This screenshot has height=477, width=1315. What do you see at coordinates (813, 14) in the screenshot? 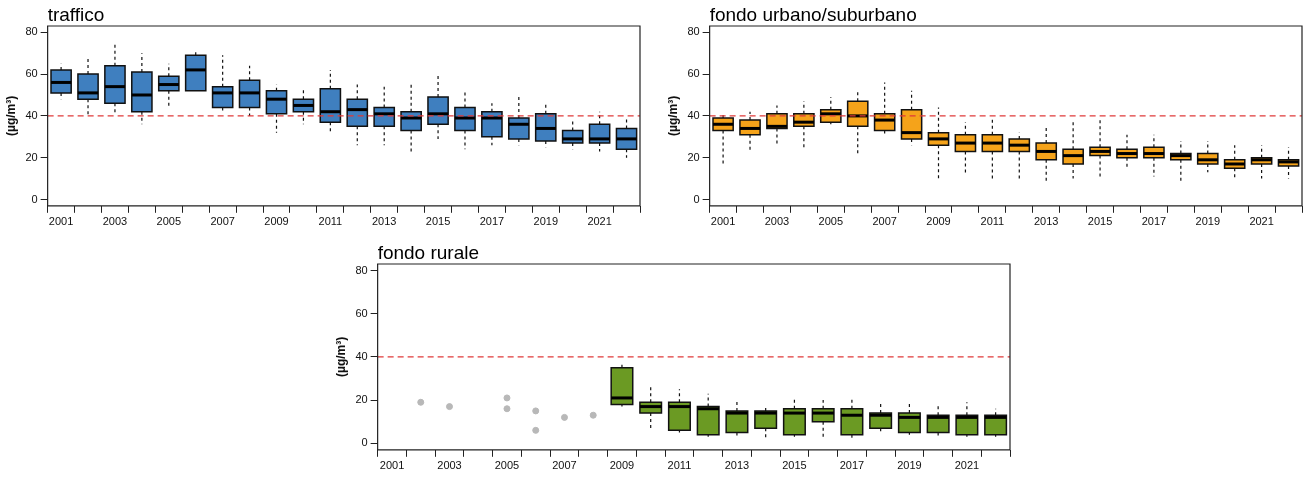
I see `chart-title: fondo urbano/suburbano` at bounding box center [813, 14].